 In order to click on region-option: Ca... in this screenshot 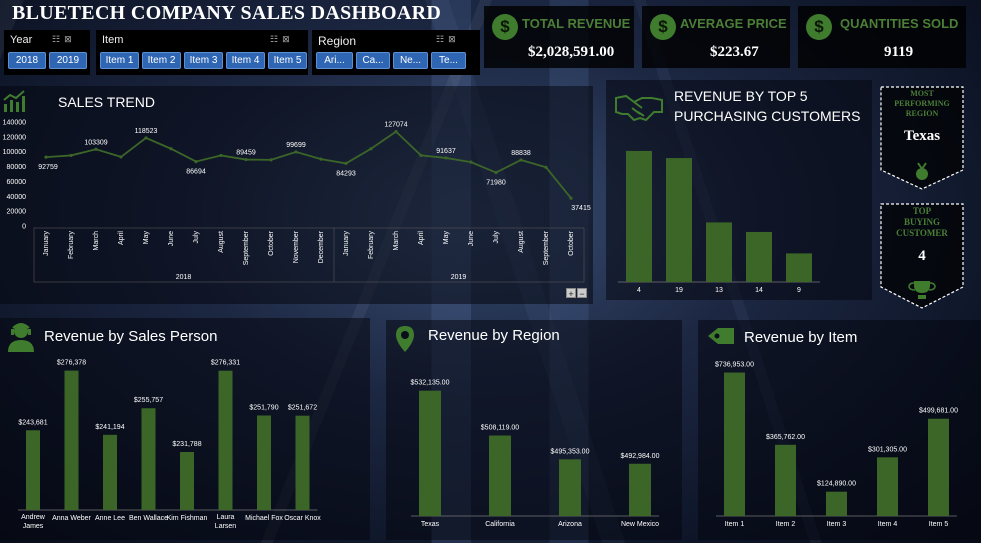, I will do `click(373, 60)`.